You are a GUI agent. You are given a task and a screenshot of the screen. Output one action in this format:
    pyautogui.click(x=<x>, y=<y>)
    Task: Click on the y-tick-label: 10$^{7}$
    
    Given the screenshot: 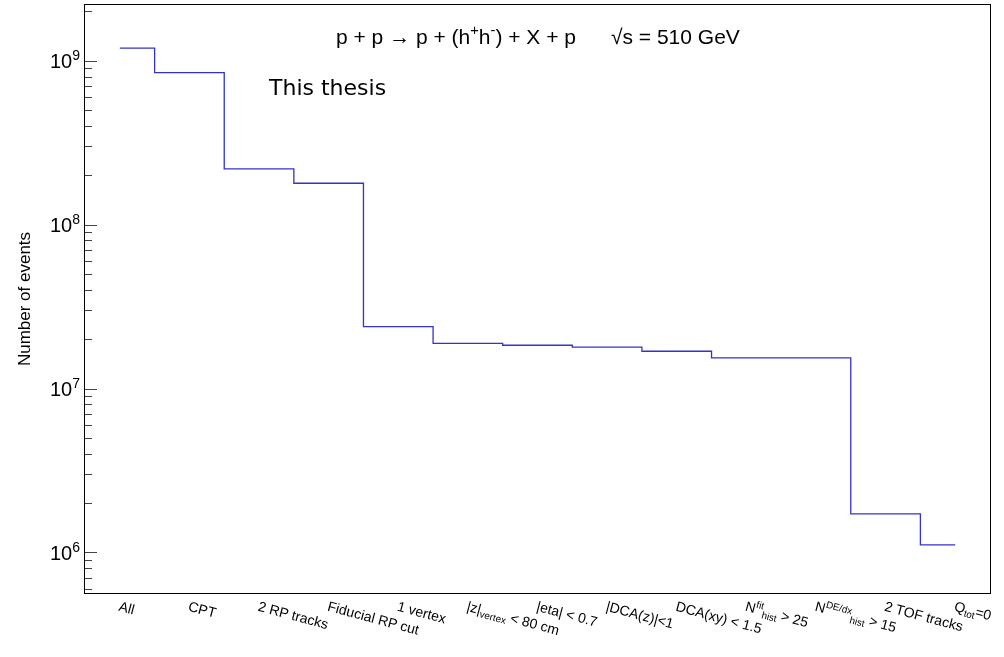 What is the action you would take?
    pyautogui.click(x=65, y=387)
    